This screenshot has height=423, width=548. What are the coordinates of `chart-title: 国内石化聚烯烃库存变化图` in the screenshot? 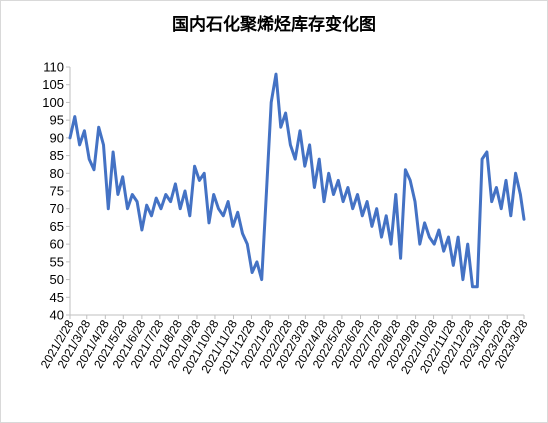 It's located at (274, 25).